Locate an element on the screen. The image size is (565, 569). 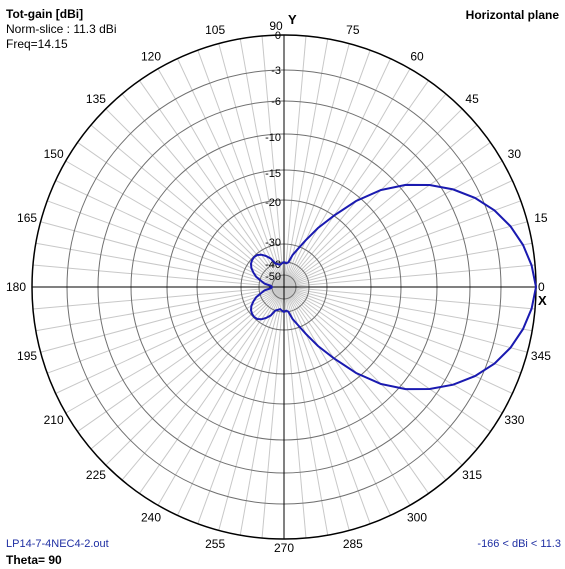
frequency-text: Freq=14.15 is located at coordinates (37, 44).